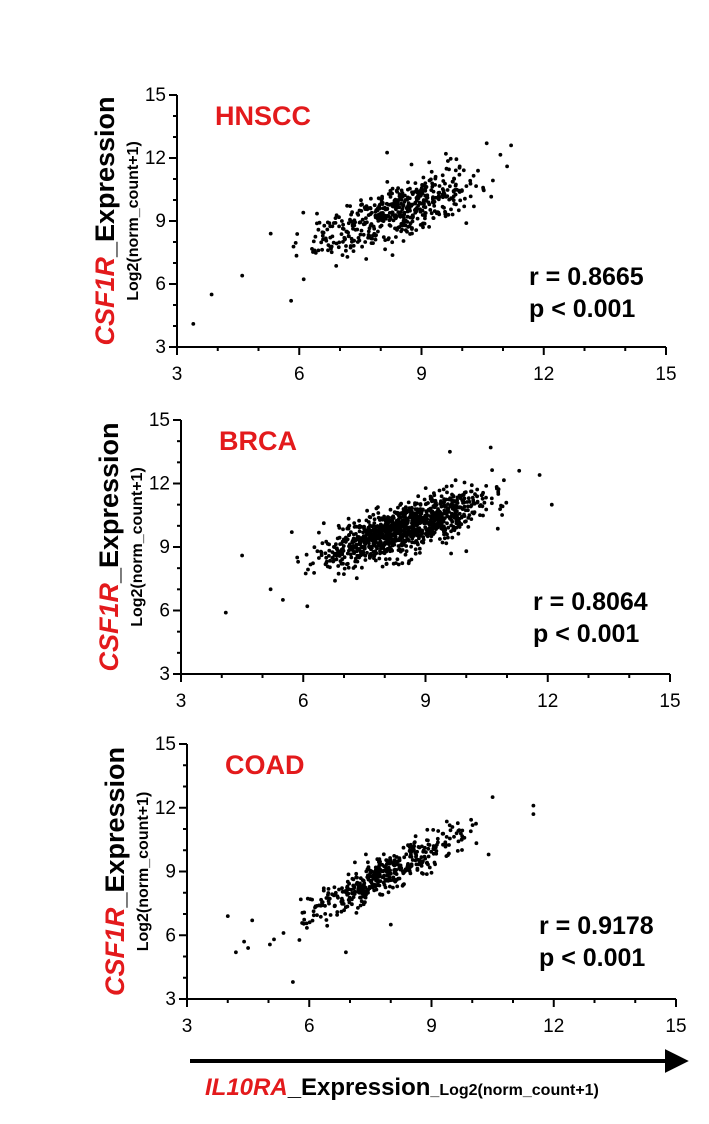 This screenshot has height=1124, width=709. What do you see at coordinates (665, 374) in the screenshot?
I see `x-tick-label: 15` at bounding box center [665, 374].